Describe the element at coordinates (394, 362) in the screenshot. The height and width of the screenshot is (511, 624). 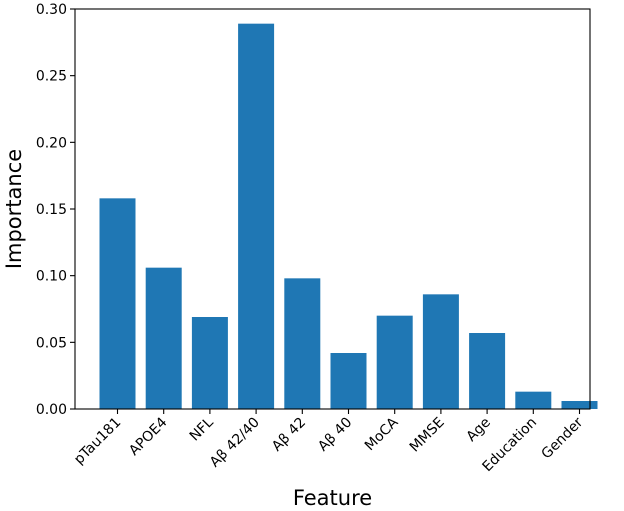
I see `bar-moca` at that location.